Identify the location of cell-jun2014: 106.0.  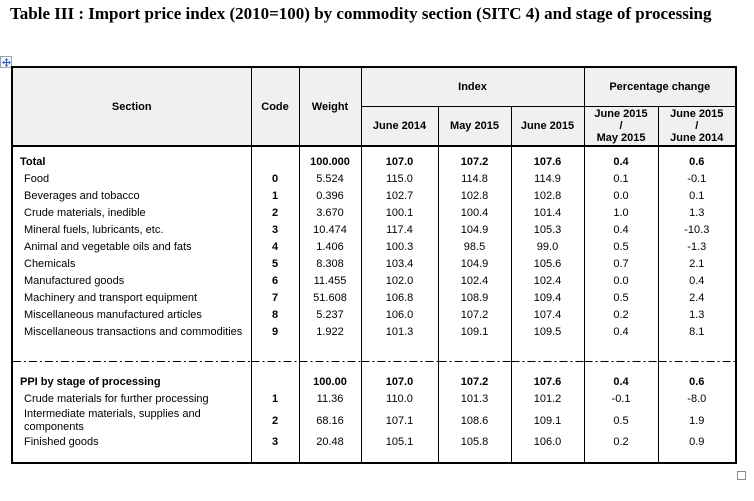
(399, 315).